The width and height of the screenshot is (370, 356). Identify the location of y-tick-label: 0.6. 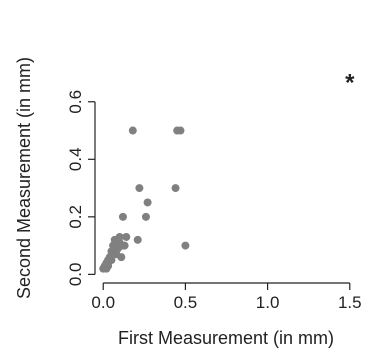
(75, 102).